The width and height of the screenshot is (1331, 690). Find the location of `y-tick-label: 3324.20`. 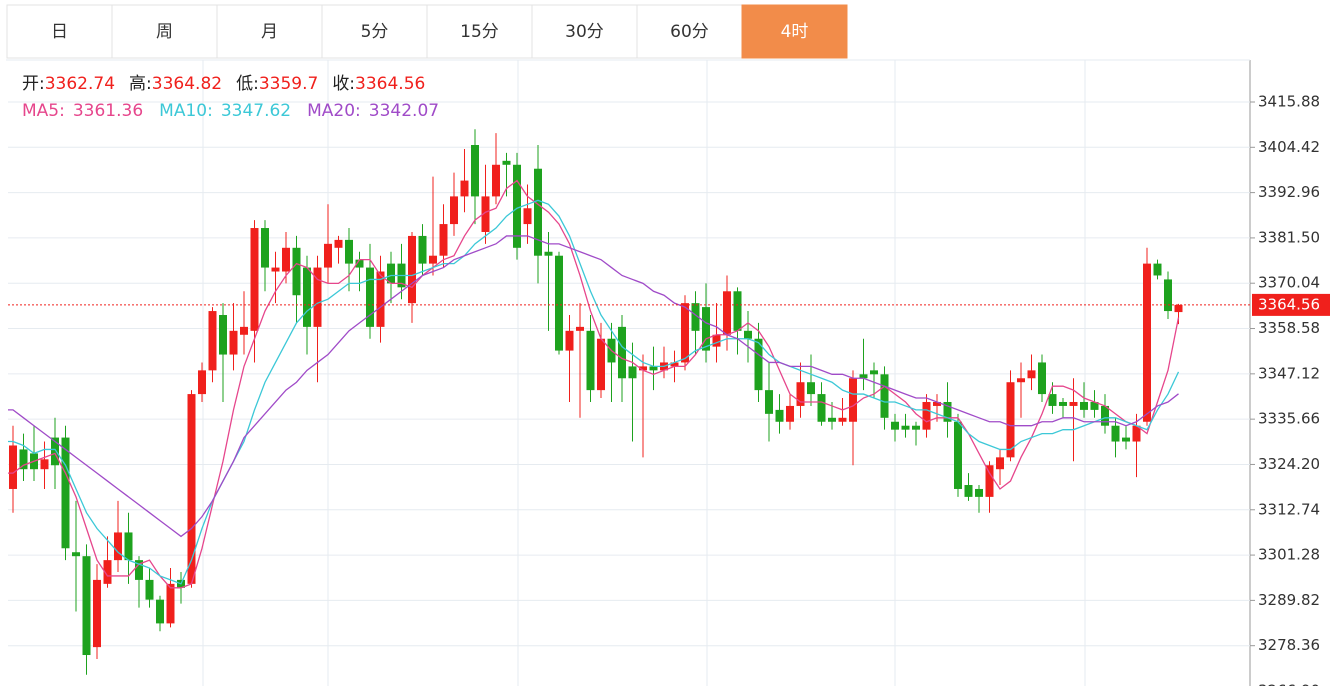

y-tick-label: 3324.20 is located at coordinates (1289, 464).